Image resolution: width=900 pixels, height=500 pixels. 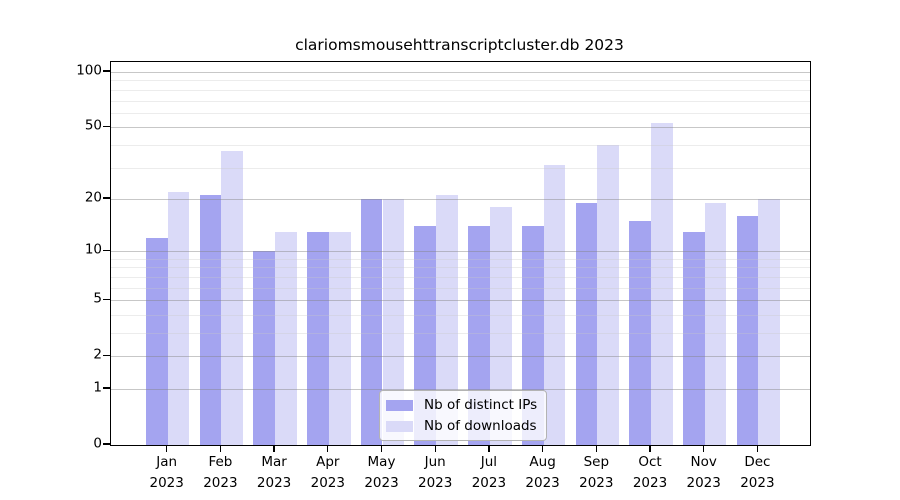 What do you see at coordinates (608, 294) in the screenshot?
I see `bar-sep-downloads` at bounding box center [608, 294].